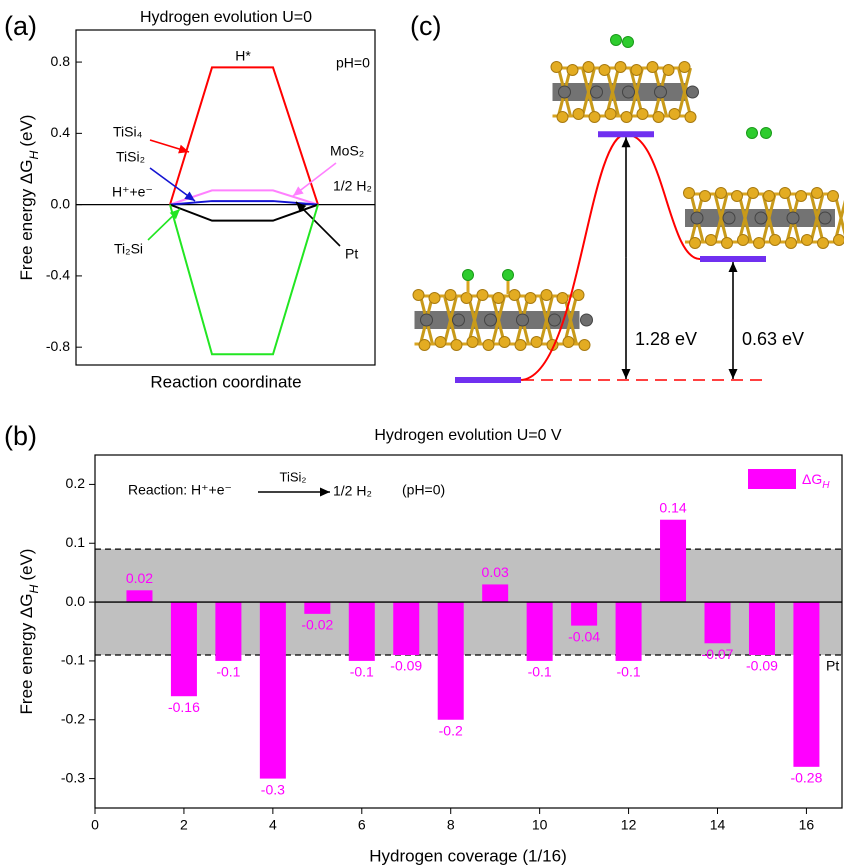  I want to click on reaction-catalyst: TiSi₂, so click(293, 476).